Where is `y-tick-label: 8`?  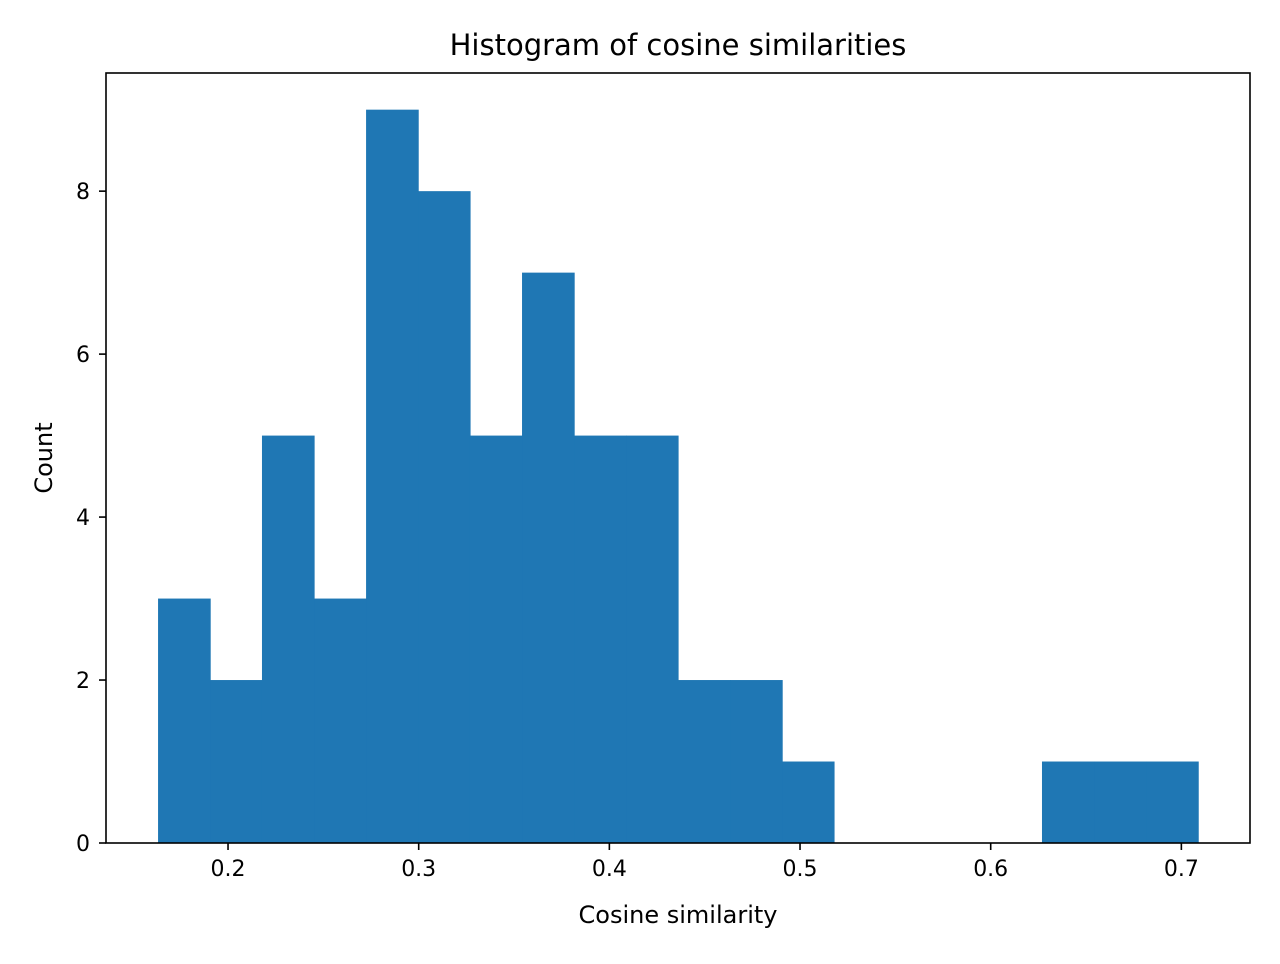
y-tick-label: 8 is located at coordinates (83, 192).